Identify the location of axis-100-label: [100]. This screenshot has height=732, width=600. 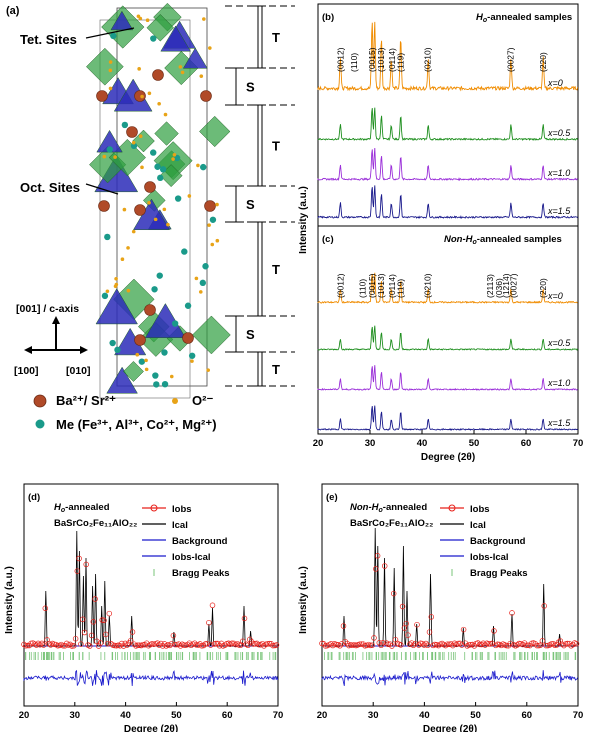
(26, 371).